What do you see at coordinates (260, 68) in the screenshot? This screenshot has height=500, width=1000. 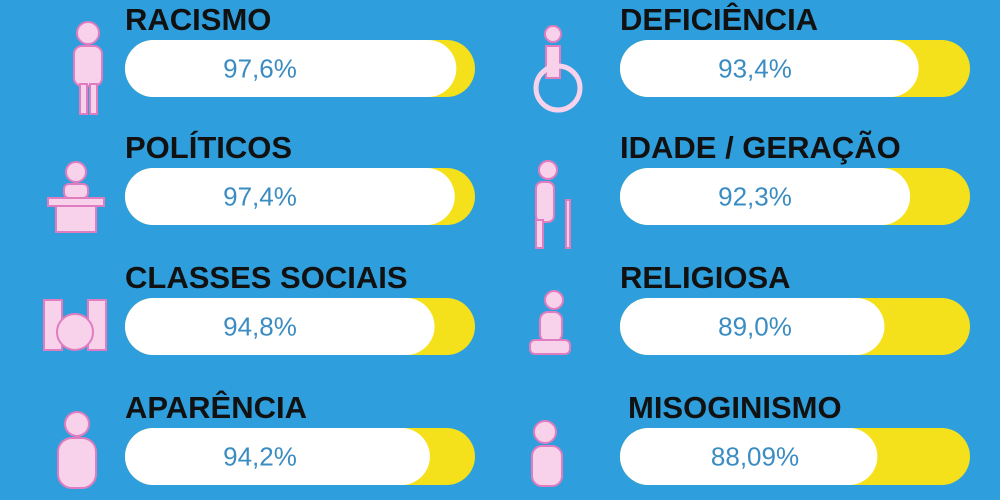 I see `value-label: 97,6%` at bounding box center [260, 68].